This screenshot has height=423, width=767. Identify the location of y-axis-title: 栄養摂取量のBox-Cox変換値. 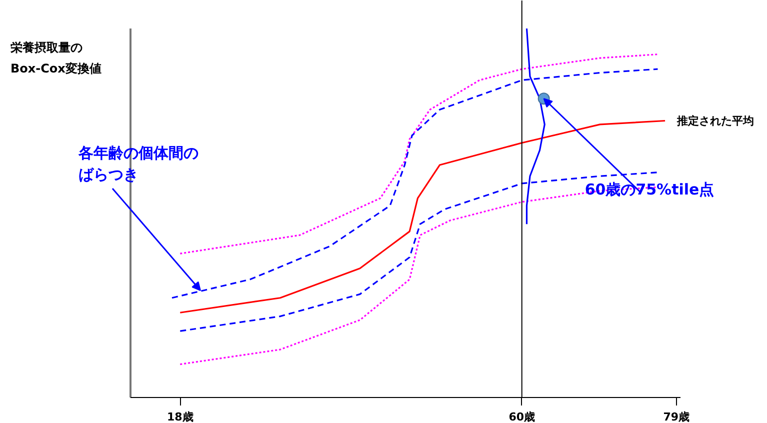
(56, 58).